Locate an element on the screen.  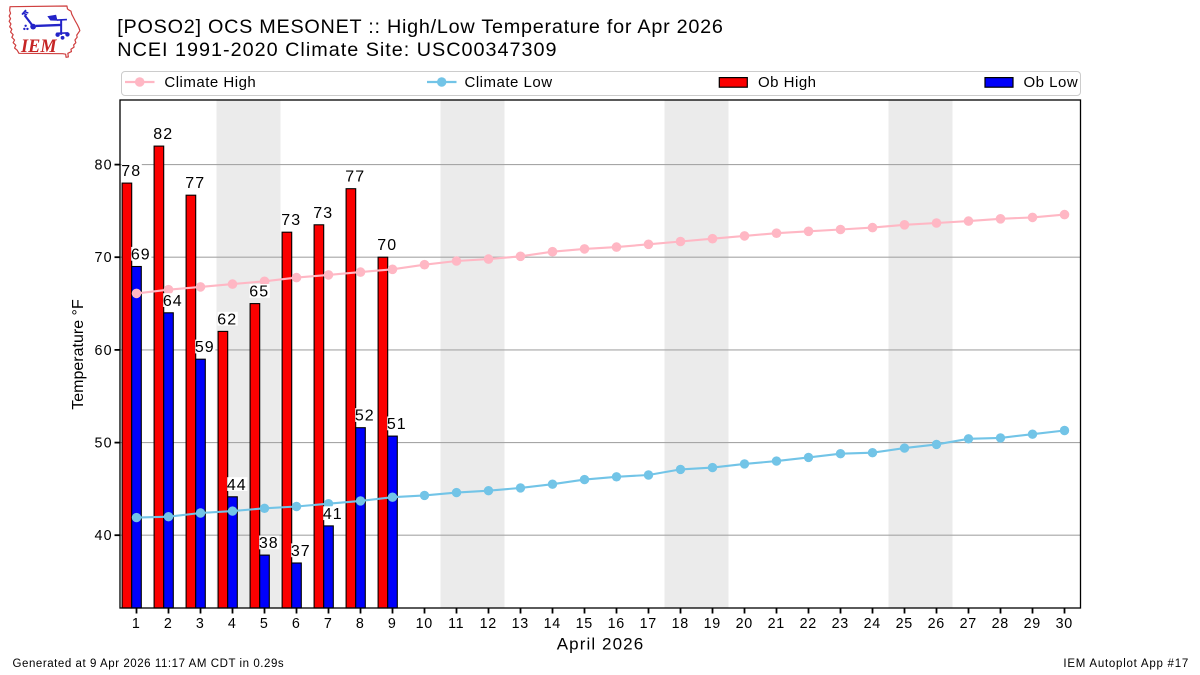
svg-text: 65 is located at coordinates (259, 292).